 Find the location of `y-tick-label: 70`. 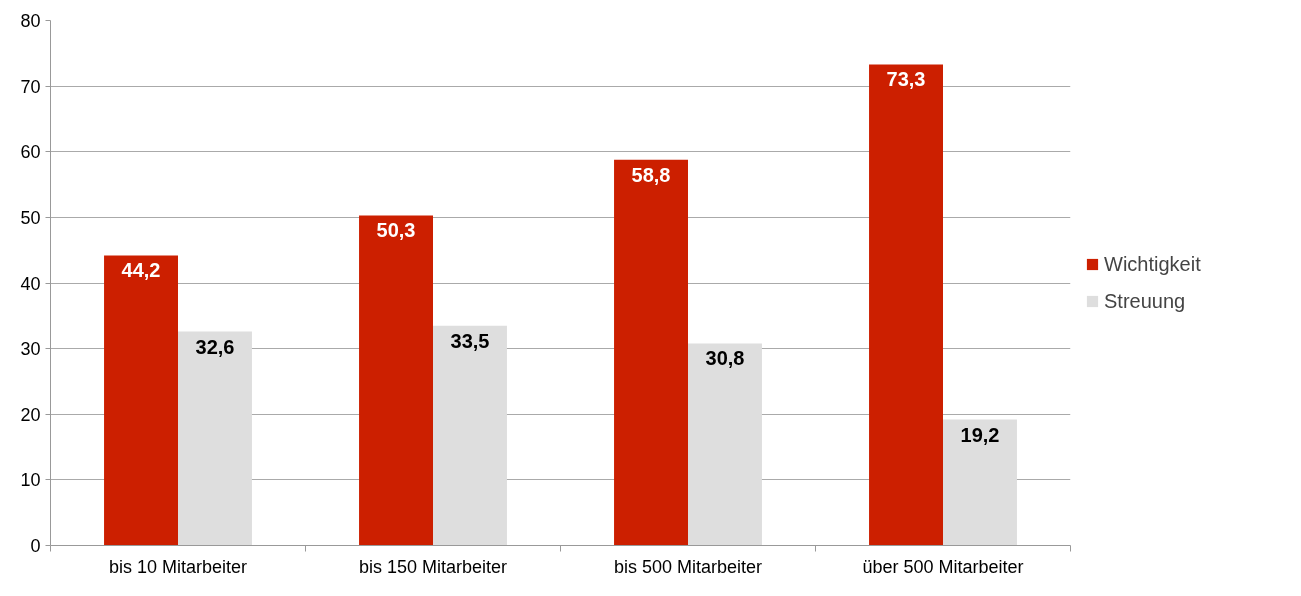

y-tick-label: 70 is located at coordinates (30, 86).